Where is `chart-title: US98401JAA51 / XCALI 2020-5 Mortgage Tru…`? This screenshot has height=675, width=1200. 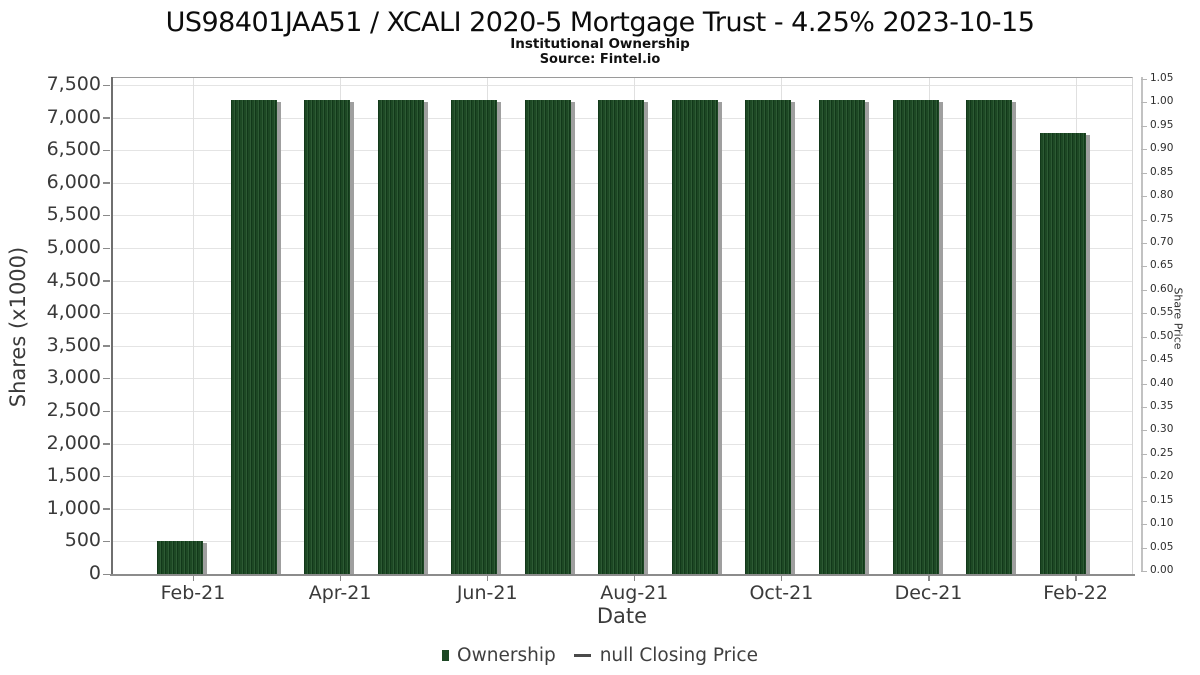 chart-title: US98401JAA51 / XCALI 2020-5 Mortgage Tru… is located at coordinates (600, 22).